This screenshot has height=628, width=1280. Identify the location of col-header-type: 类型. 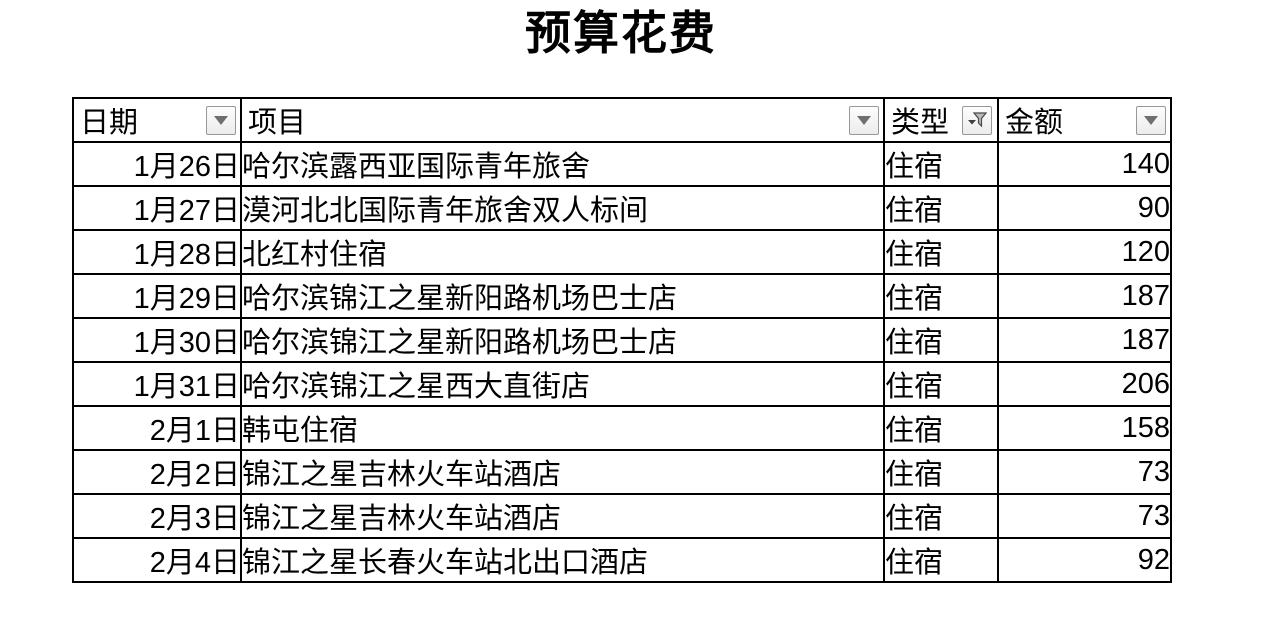
(941, 120).